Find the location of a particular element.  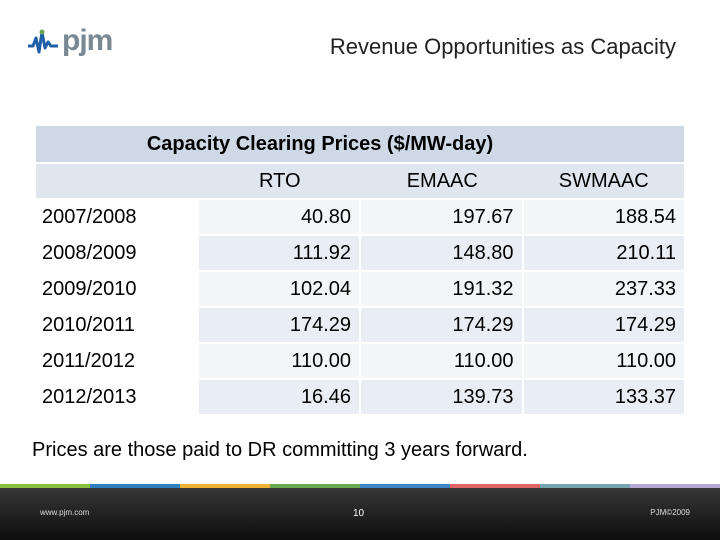

cell-emaac: 139.73 is located at coordinates (442, 398).